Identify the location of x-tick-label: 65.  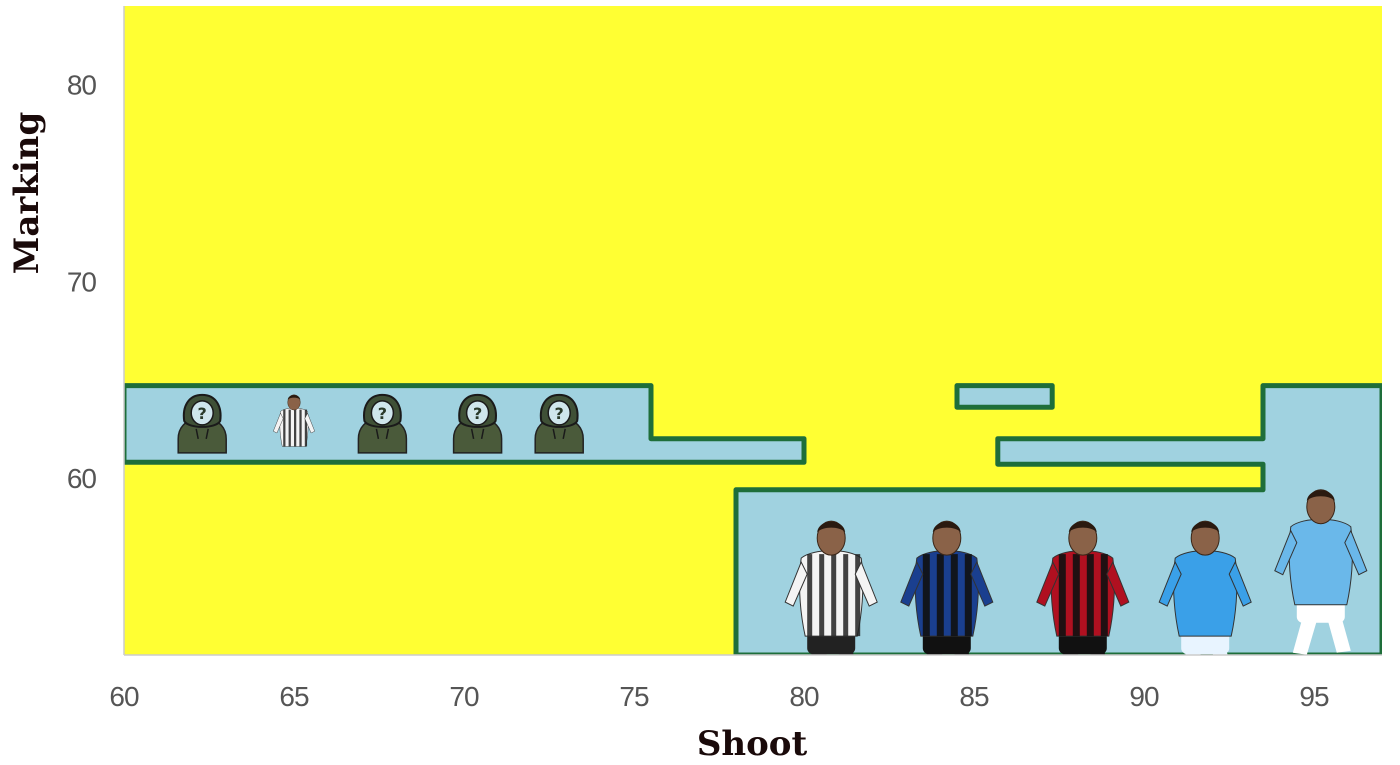
(294, 696).